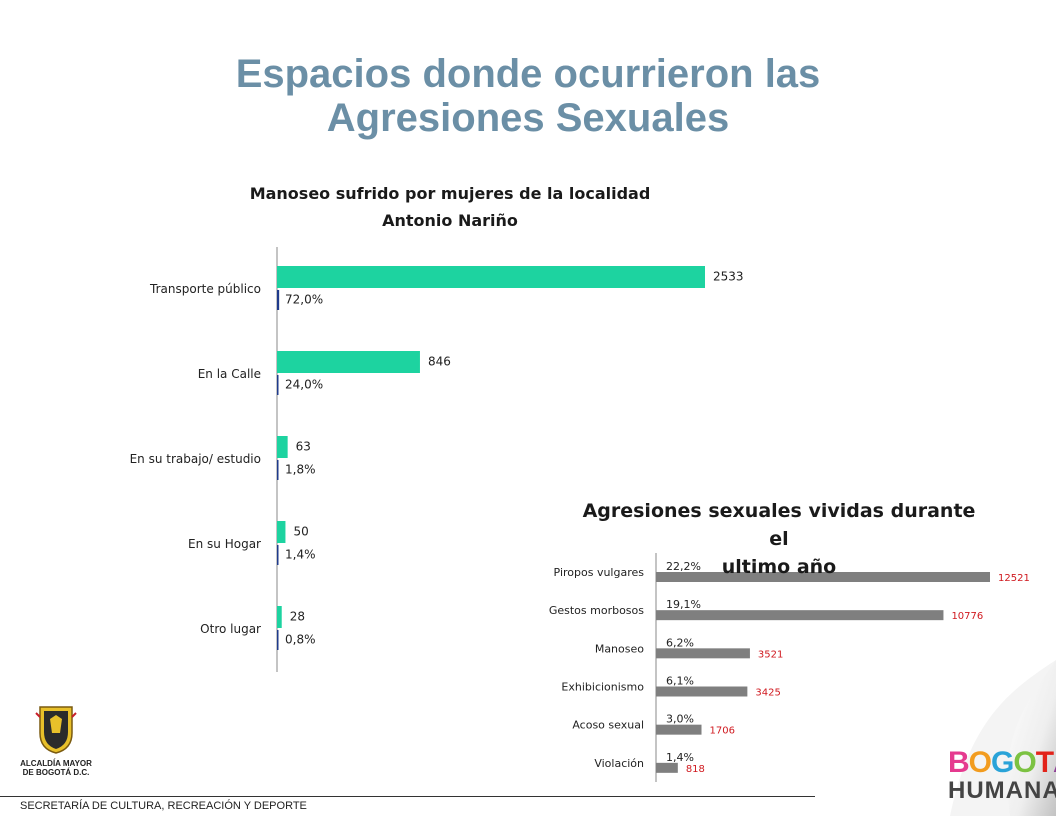  Describe the element at coordinates (407, 796) in the screenshot. I see `footer-divider` at that location.